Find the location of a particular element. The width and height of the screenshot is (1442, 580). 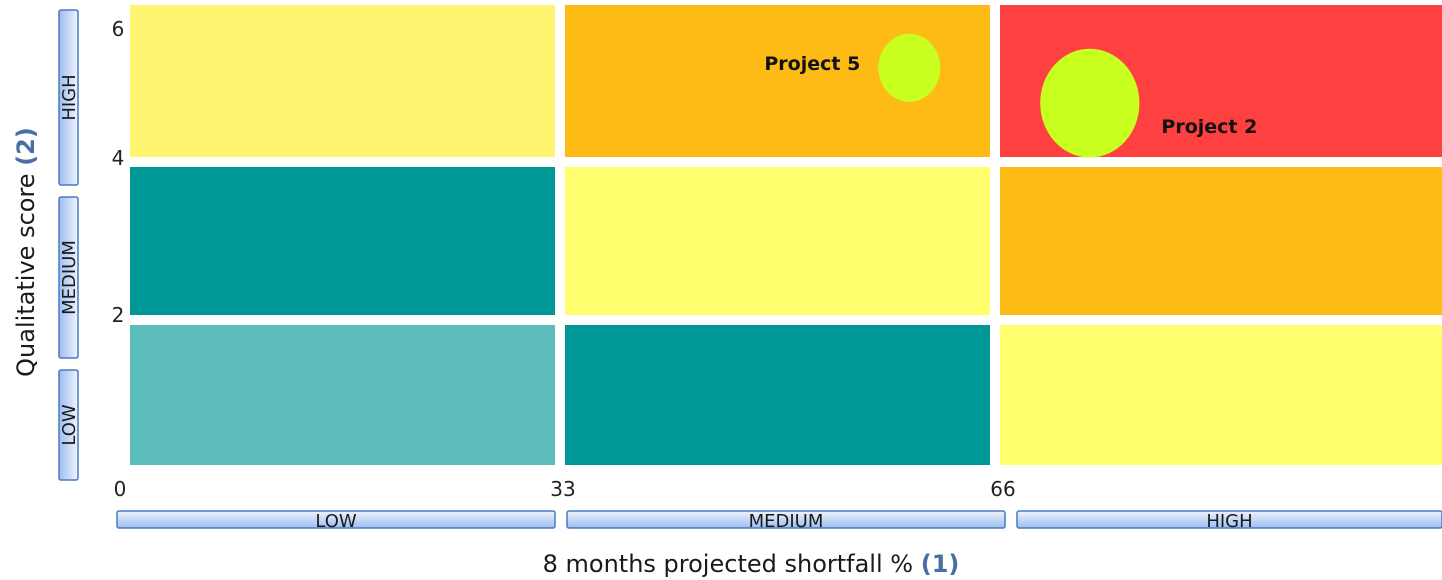

y-band-label: HIGH is located at coordinates (69, 97).